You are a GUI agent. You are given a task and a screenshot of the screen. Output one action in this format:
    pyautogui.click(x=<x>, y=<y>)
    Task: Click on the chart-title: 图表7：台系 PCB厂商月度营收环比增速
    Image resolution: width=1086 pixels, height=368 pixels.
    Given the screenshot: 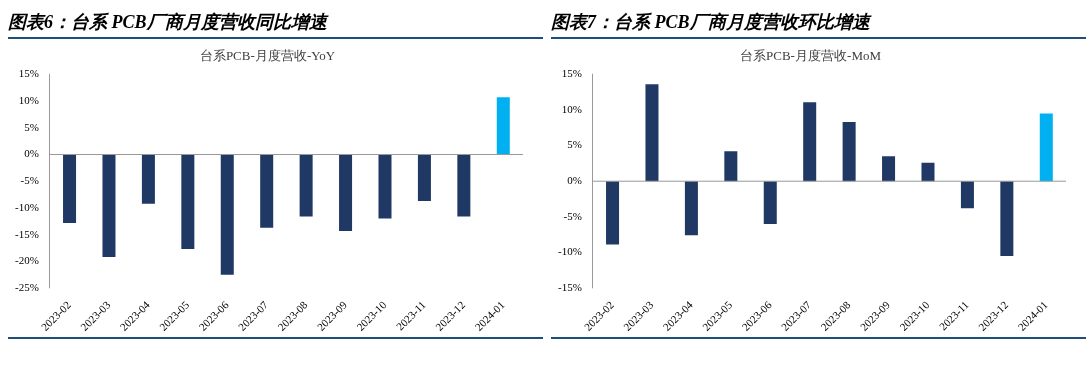 What is the action you would take?
    pyautogui.click(x=818, y=23)
    